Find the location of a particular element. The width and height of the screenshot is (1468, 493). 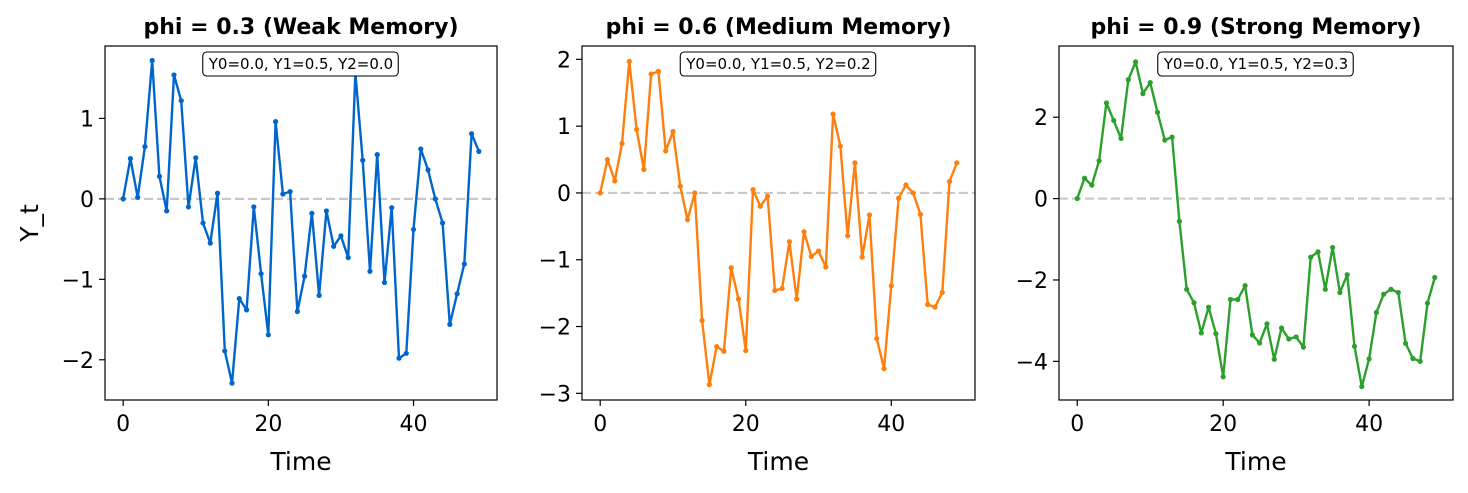

initial-values-annotation: Y0=0.0, Y1=0.5, Y2=0.2 is located at coordinates (778, 64).